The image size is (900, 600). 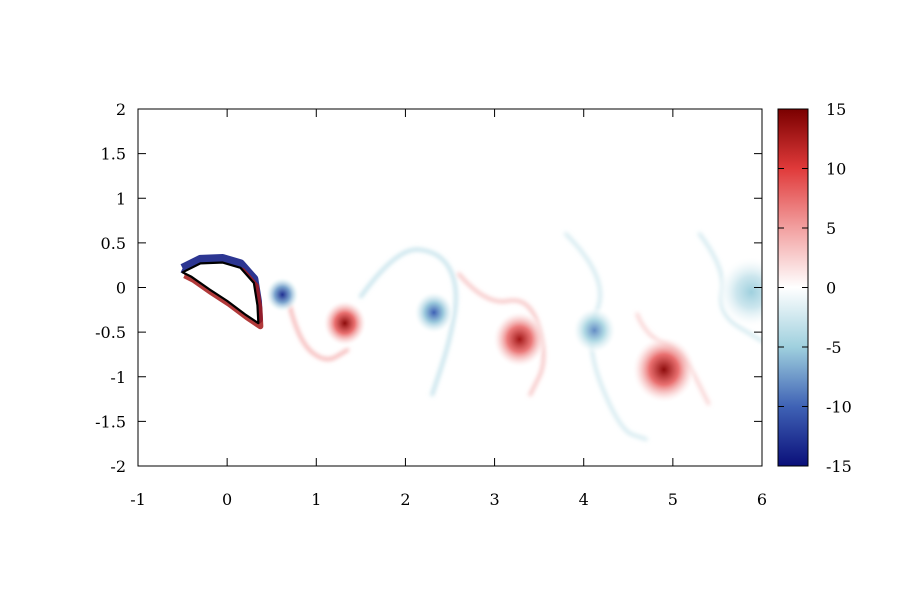 I want to click on y-tick-label: 0.5, so click(x=113, y=243).